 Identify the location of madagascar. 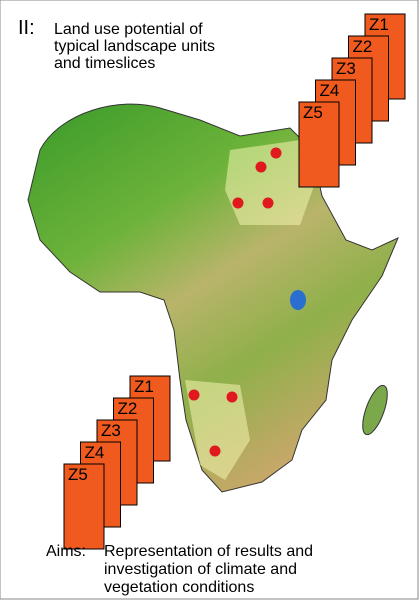
(375, 410).